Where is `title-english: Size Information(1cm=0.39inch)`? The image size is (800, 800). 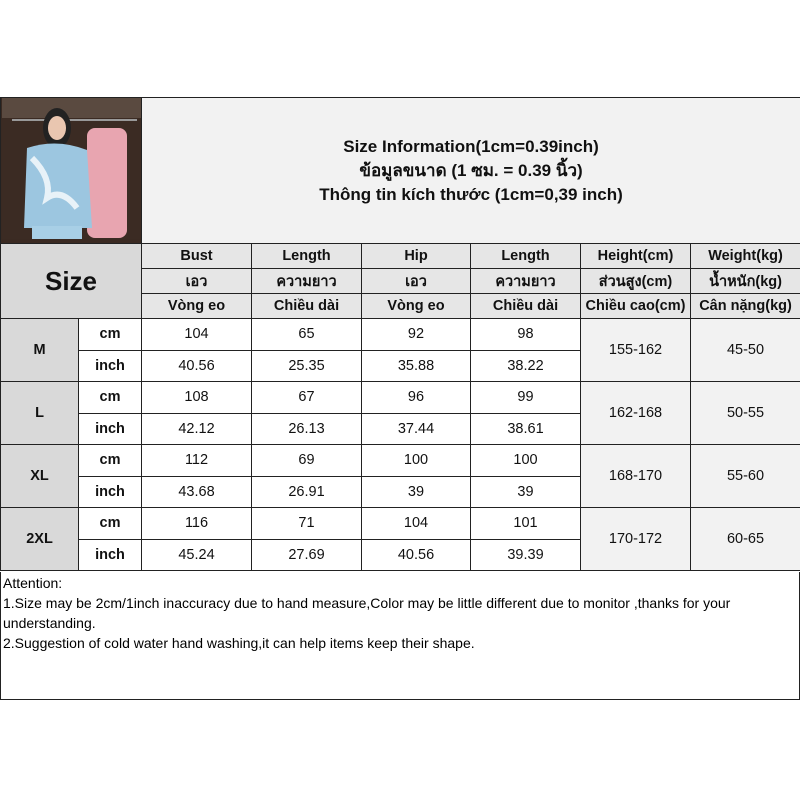 title-english: Size Information(1cm=0.39inch) is located at coordinates (471, 146).